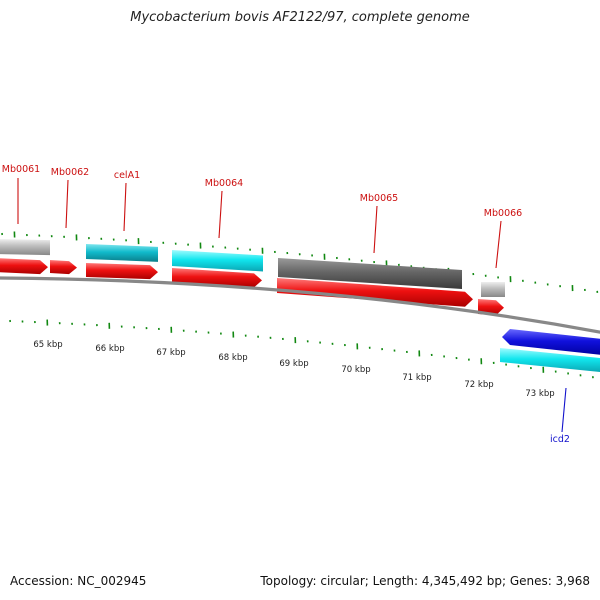 The height and width of the screenshot is (600, 600). I want to click on kbp-label: 71 kbp, so click(416, 378).